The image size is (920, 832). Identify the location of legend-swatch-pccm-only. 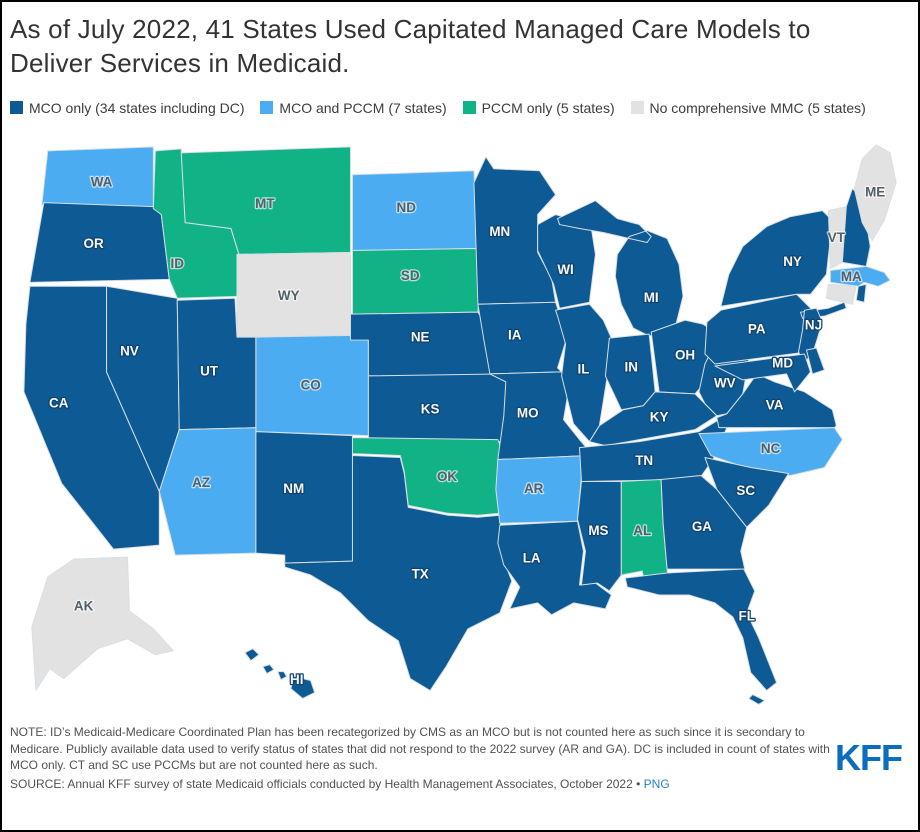
(469, 107).